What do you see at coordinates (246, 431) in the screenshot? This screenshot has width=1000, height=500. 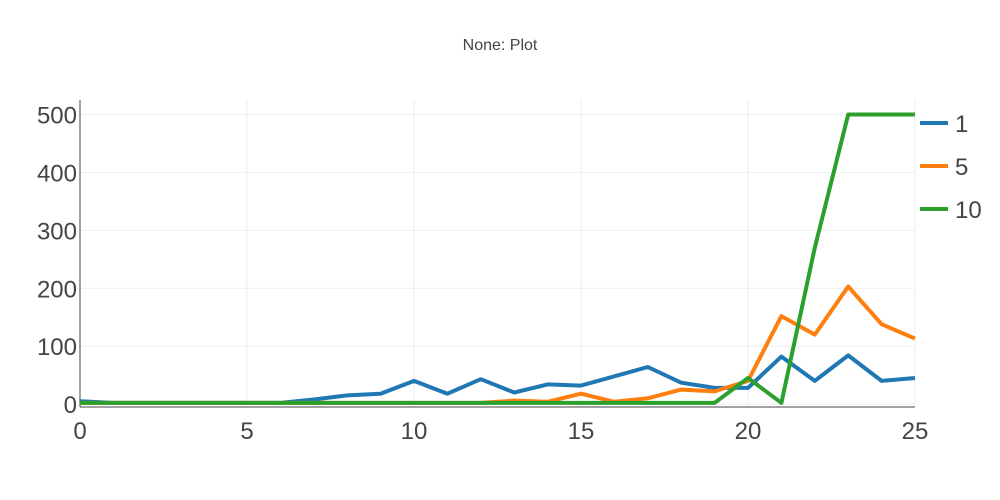 I see `x-tick-label: 5` at bounding box center [246, 431].